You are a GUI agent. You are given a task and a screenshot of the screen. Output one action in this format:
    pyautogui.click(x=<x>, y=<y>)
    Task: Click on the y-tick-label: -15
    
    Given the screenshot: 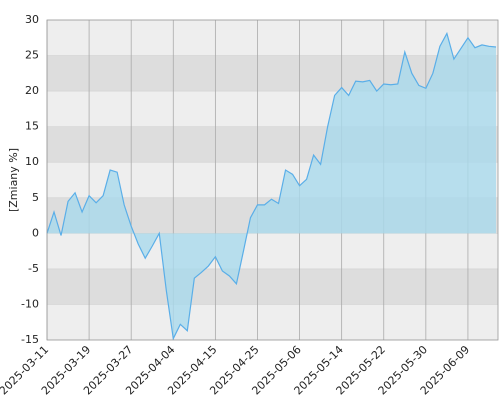 What is the action you would take?
    pyautogui.click(x=30, y=339)
    